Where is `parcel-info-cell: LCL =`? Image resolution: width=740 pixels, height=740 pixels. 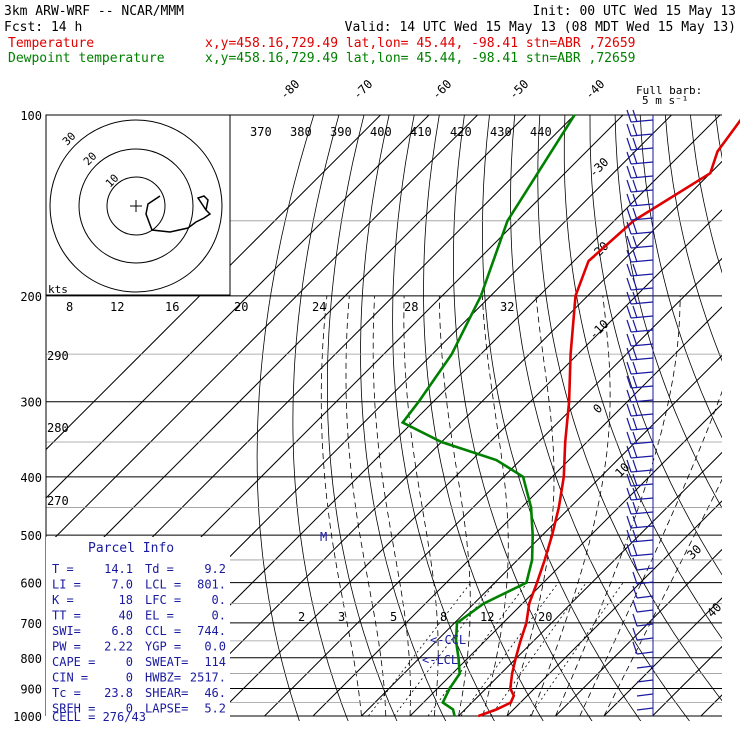
parcel-info-cell: LCL = is located at coordinates (163, 585).